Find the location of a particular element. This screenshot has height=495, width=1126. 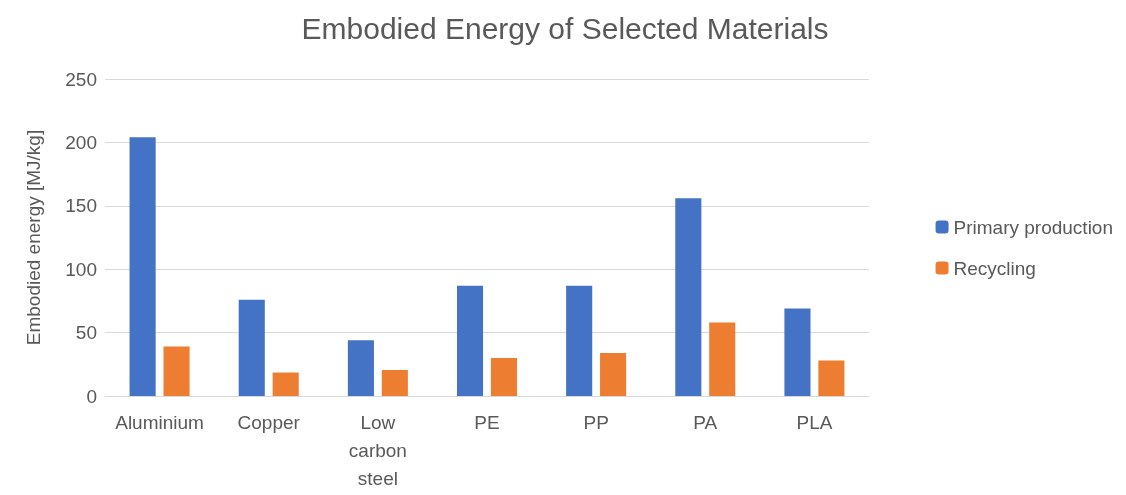

legend-label: Primary production is located at coordinates (1033, 227).